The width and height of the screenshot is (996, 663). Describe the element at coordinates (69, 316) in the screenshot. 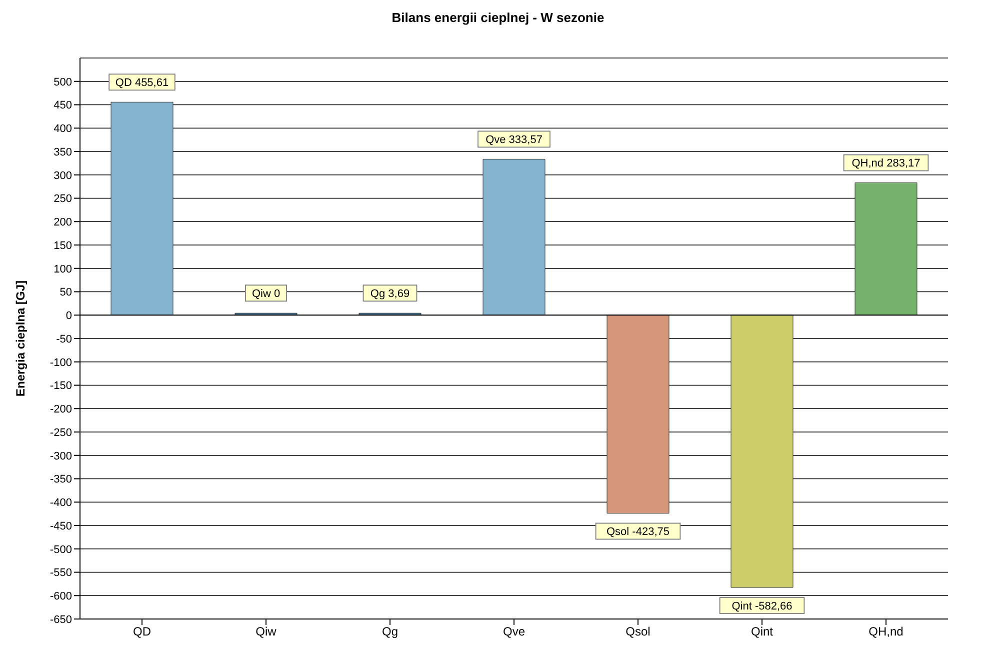

I see `y-tick-label: 0` at that location.